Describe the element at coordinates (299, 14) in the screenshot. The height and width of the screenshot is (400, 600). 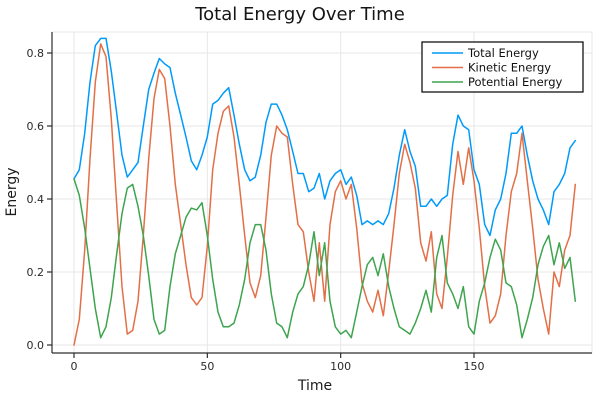
I see `chart-title: Total Energy Over Time` at that location.